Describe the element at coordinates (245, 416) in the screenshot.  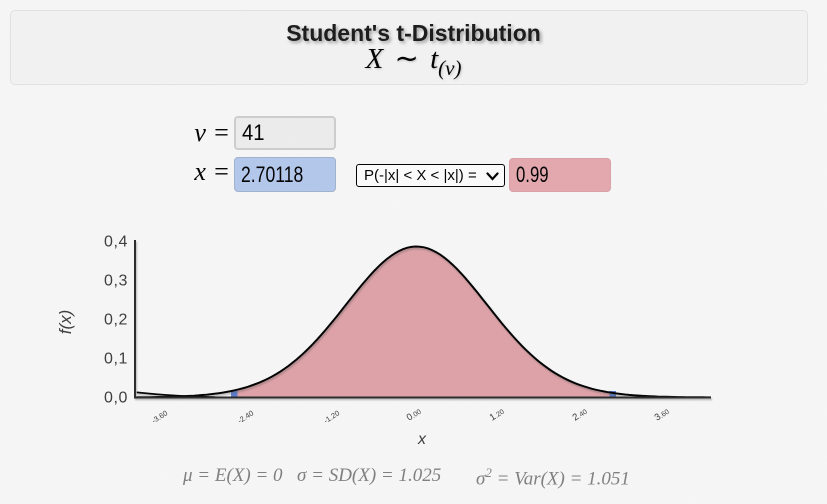
I see `svg-text: -2.40` at that location.